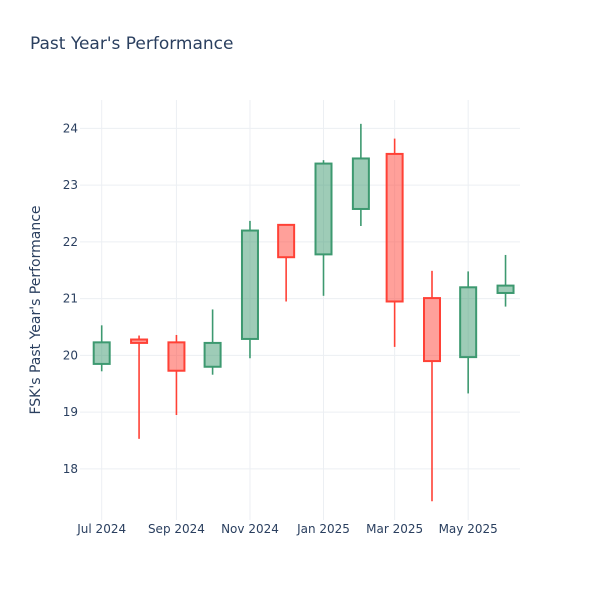  I want to click on chart-title: Past Year's Performance, so click(132, 44).